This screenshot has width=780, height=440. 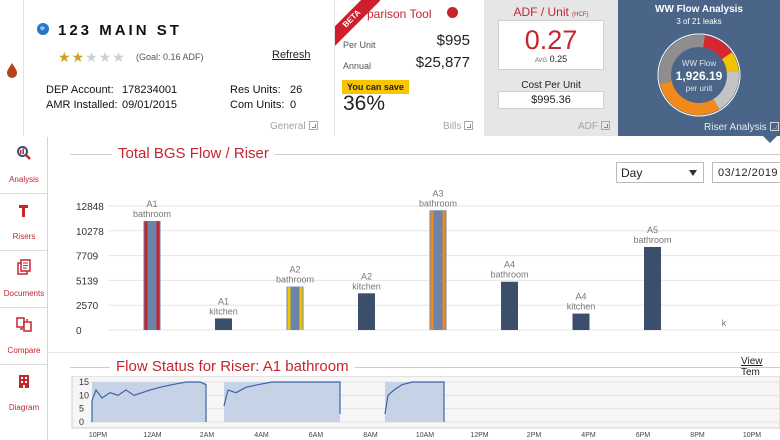 I want to click on bar-label-riser: A1, so click(x=223, y=301).